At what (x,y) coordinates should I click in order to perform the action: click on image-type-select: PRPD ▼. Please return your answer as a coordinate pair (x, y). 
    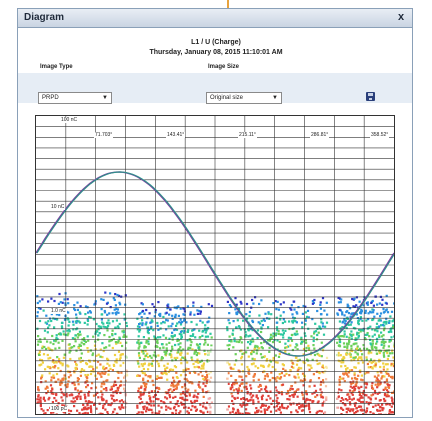
    Looking at the image, I should click on (75, 98).